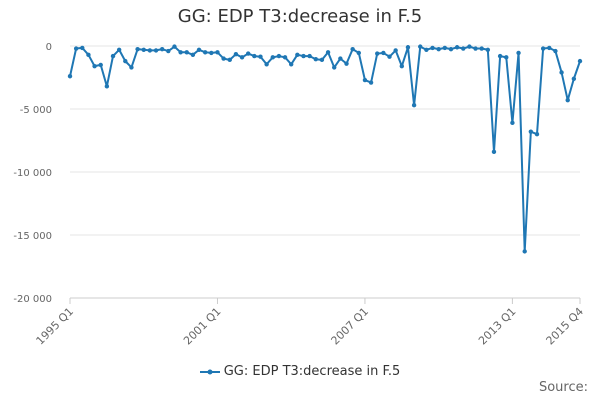  Describe the element at coordinates (565, 326) in the screenshot. I see `x-tick-label: 2015 Q4` at that location.